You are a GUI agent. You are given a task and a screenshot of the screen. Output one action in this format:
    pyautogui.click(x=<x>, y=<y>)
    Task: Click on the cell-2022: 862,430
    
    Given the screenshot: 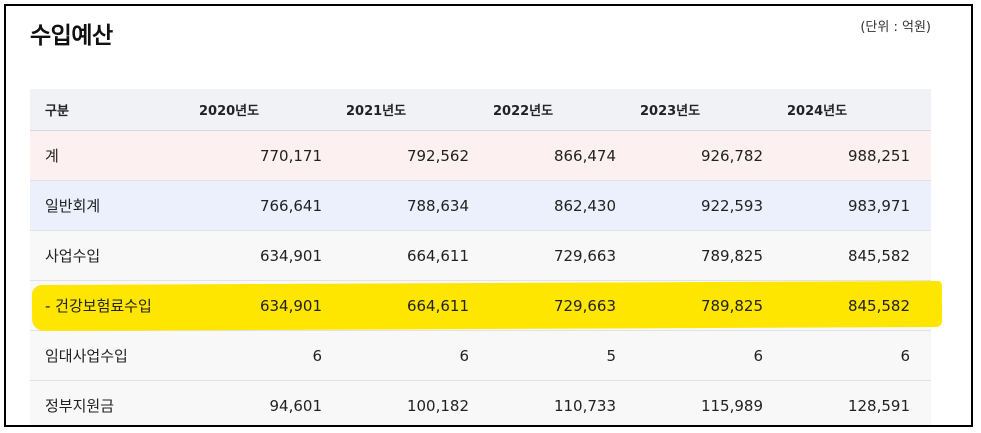 What is the action you would take?
    pyautogui.click(x=584, y=205)
    